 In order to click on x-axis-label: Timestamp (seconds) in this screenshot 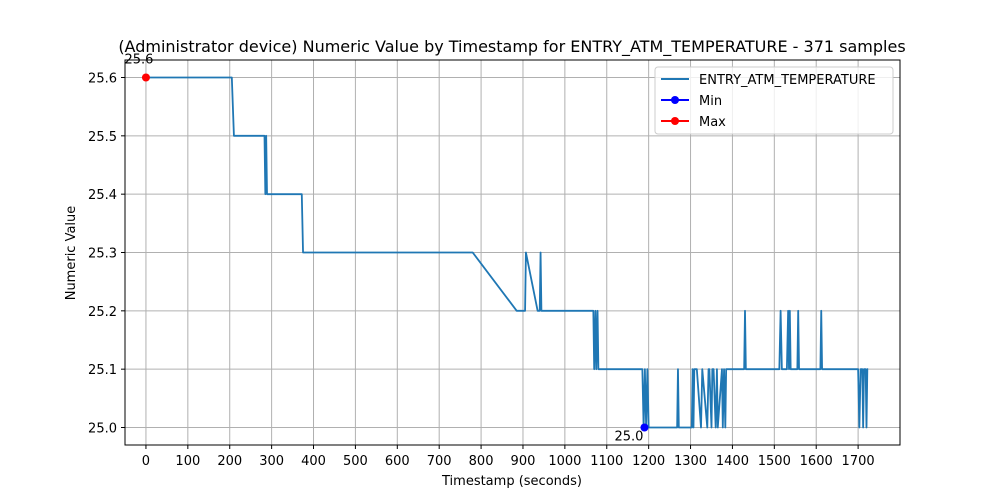, I will do `click(511, 481)`.